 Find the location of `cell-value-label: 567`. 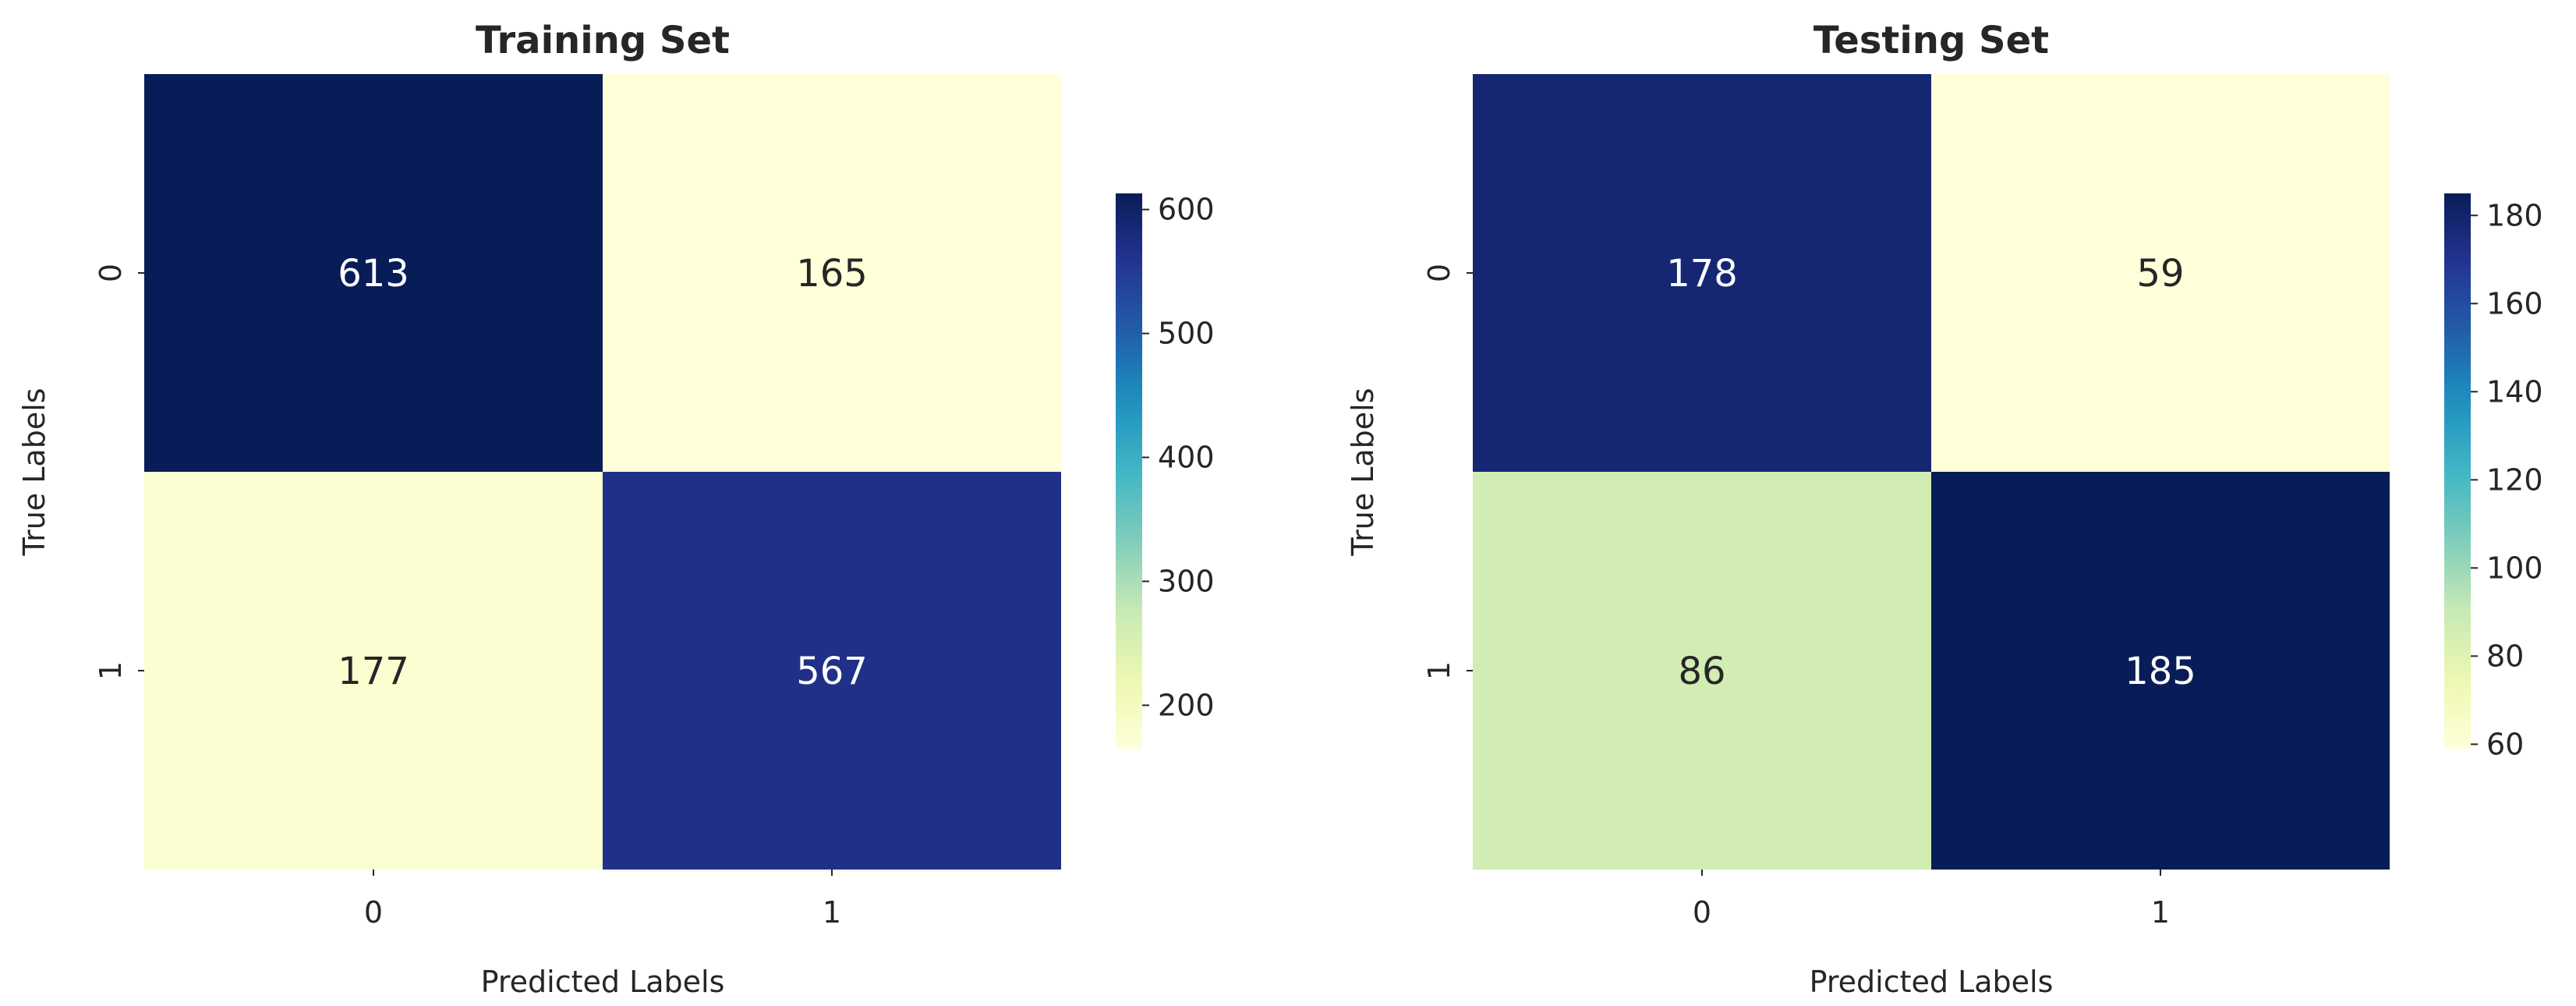

cell-value-label: 567 is located at coordinates (832, 671).